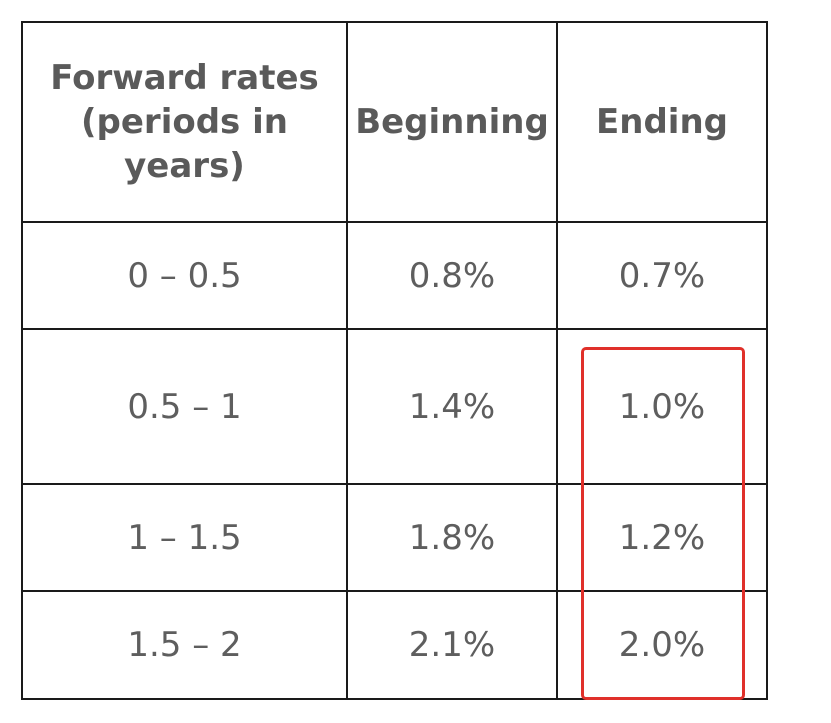 The width and height of the screenshot is (831, 723). I want to click on table-row: 0 – 0.5 0.8% 0.7%, so click(394, 275).